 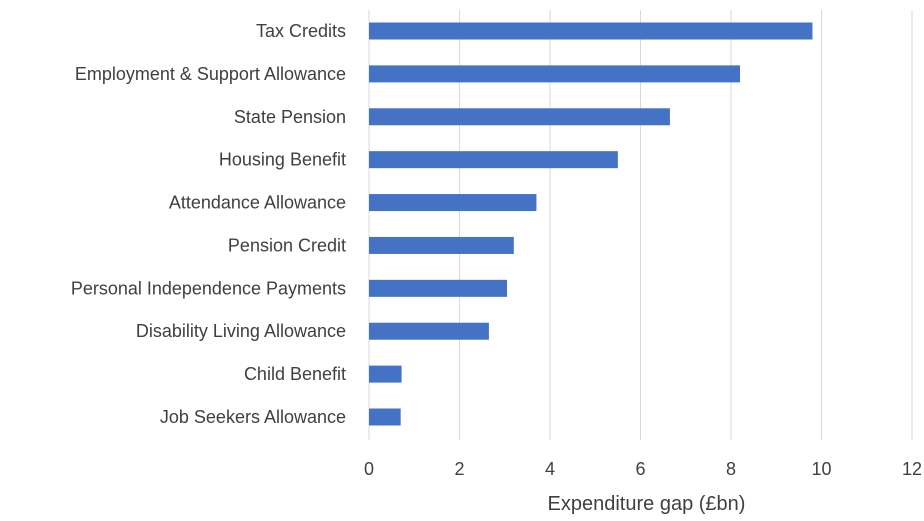 I want to click on x-tick-label: 6, so click(x=640, y=469).